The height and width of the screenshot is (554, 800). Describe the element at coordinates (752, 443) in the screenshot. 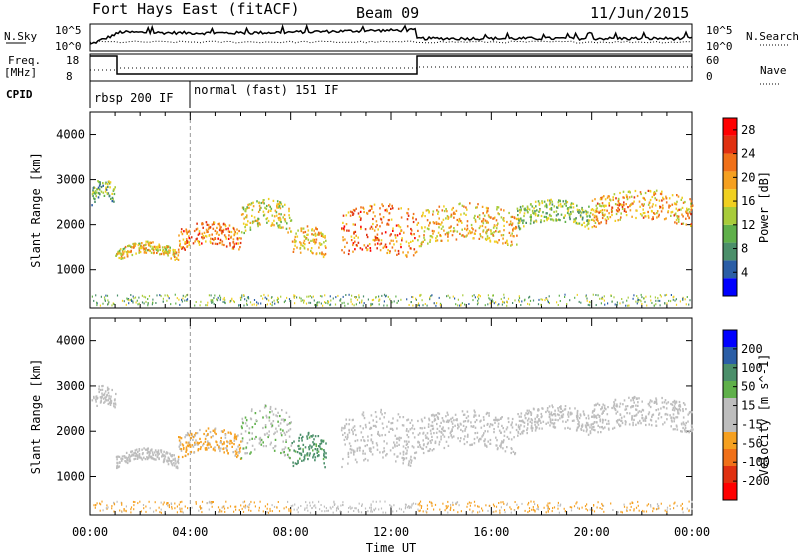

I see `colorbar-label-1-5: -50` at that location.